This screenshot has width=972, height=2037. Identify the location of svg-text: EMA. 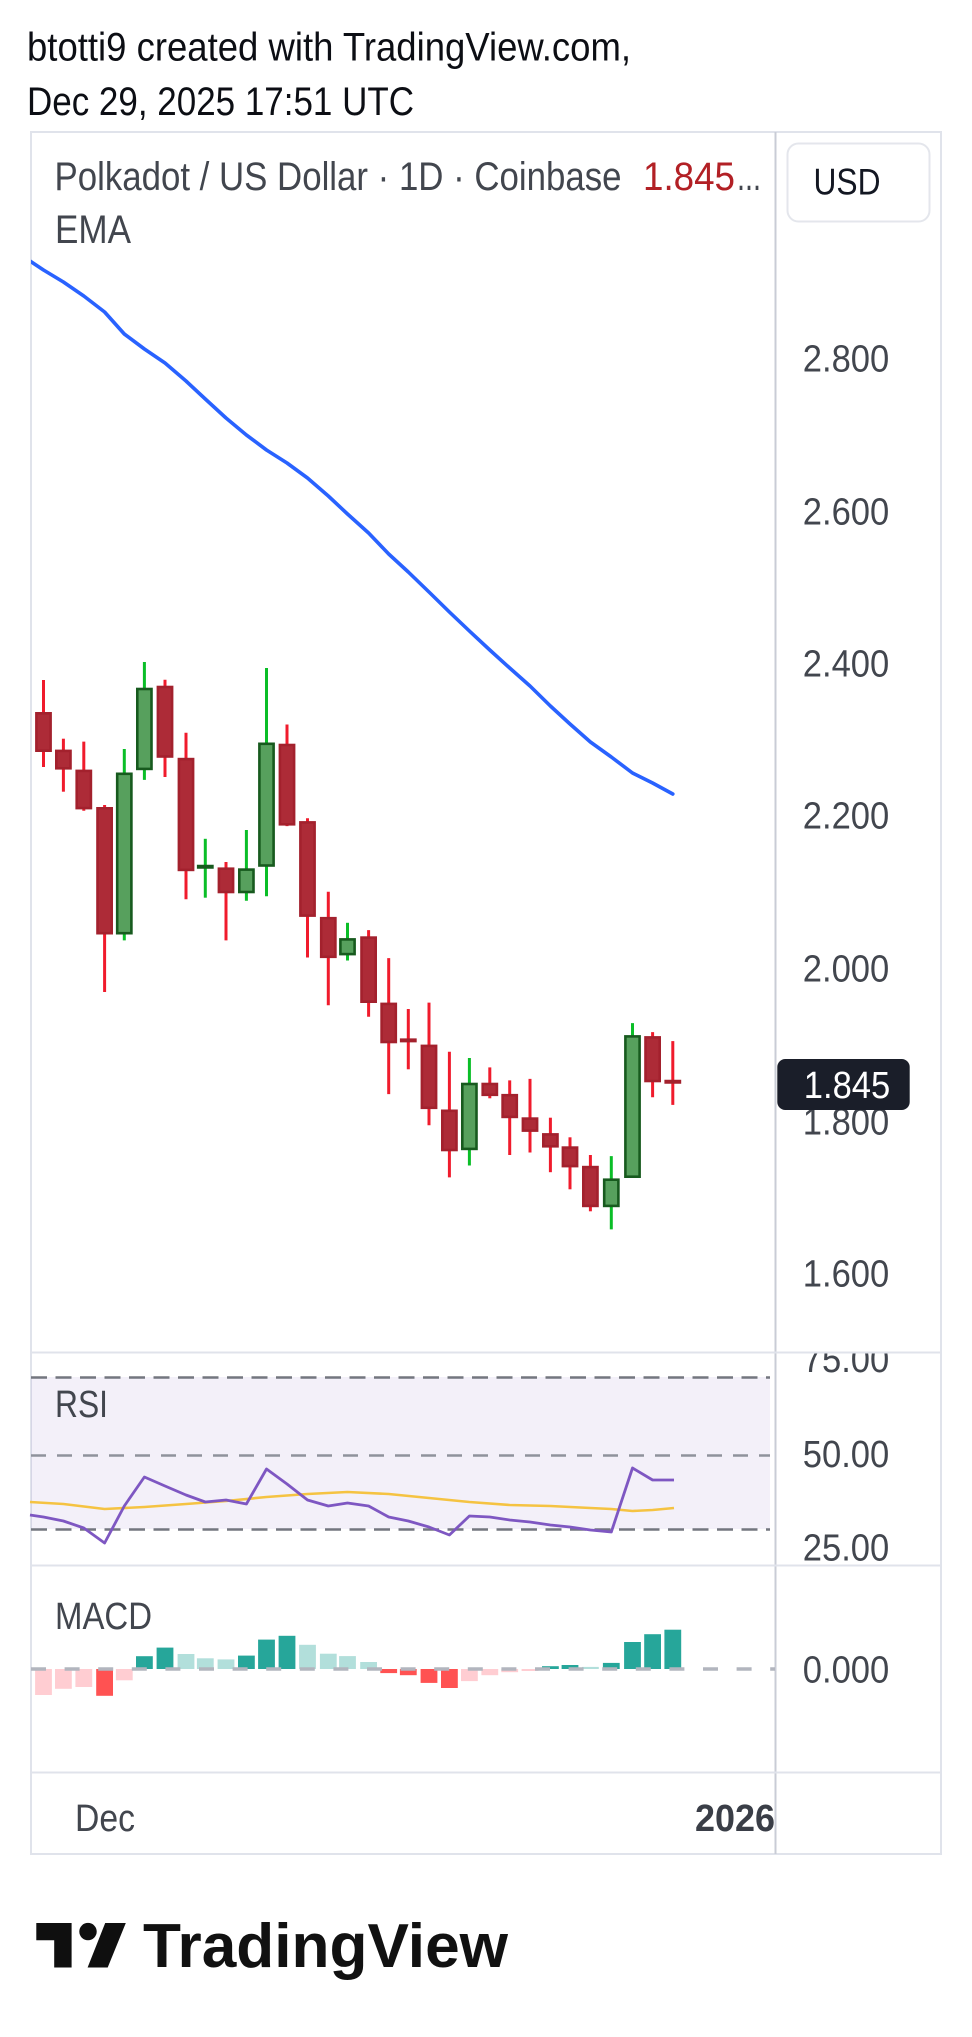
(93, 230).